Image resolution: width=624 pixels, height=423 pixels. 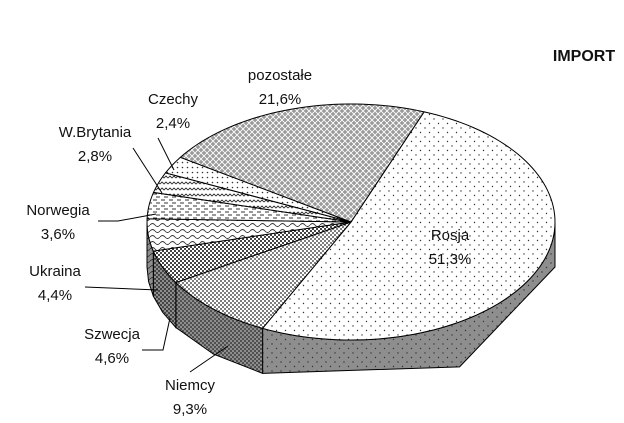 What do you see at coordinates (280, 75) in the screenshot?
I see `slice-label: pozostałe` at bounding box center [280, 75].